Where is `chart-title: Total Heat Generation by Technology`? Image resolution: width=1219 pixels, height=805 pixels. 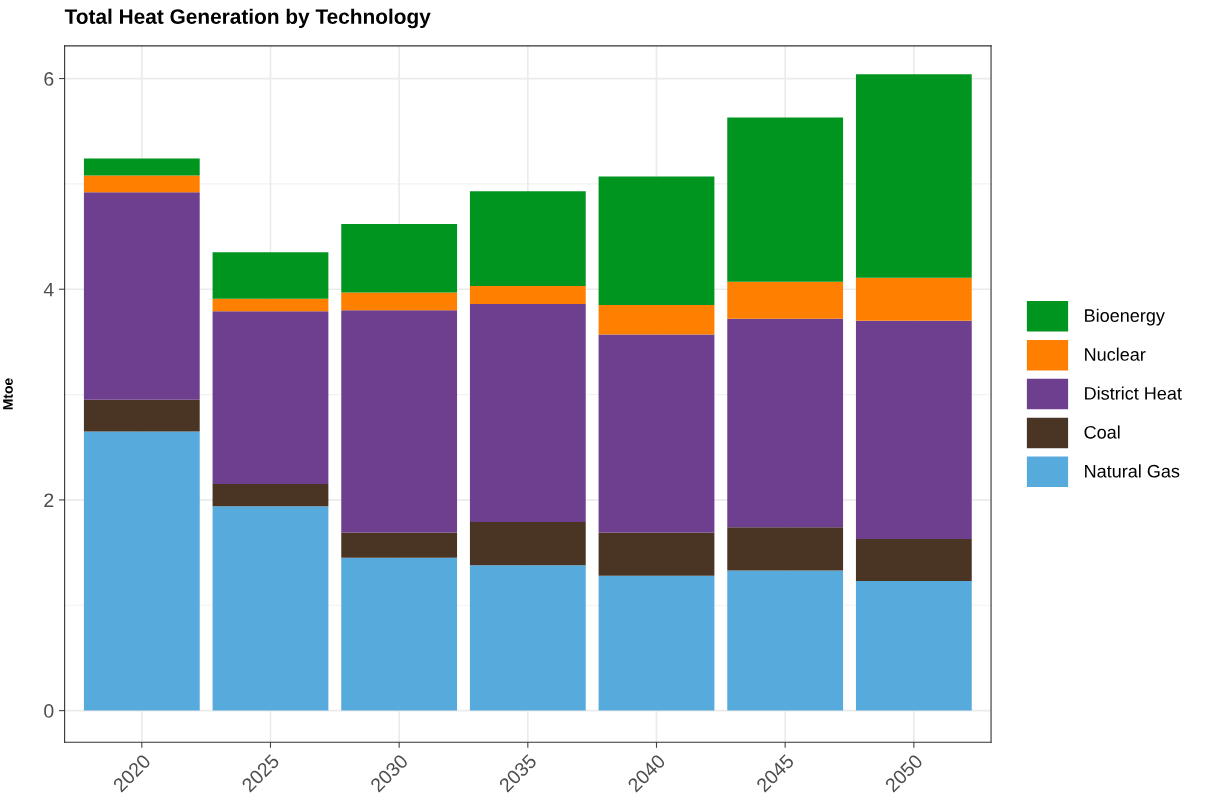 chart-title: Total Heat Generation by Technology is located at coordinates (247, 18).